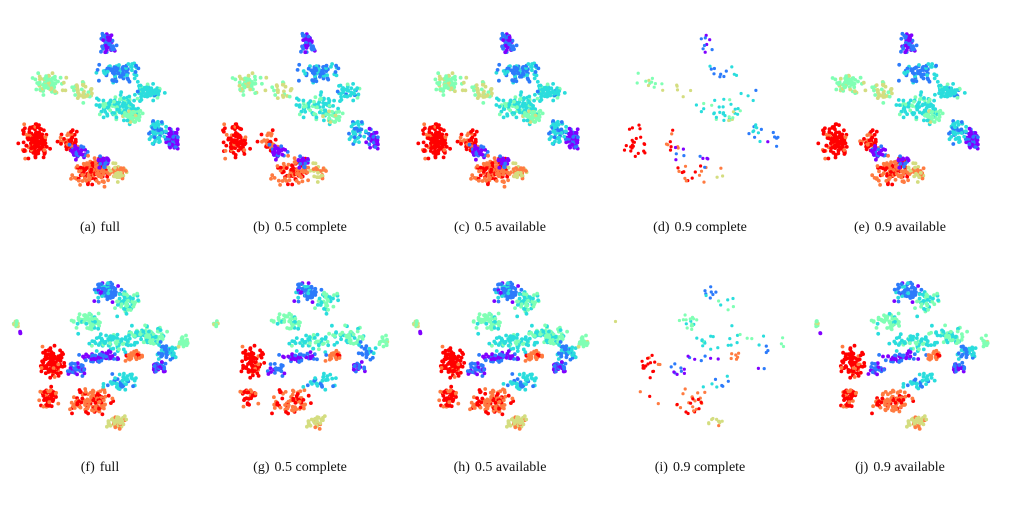 Image resolution: width=1012 pixels, height=506 pixels. Describe the element at coordinates (900, 128) in the screenshot. I see `panel-e: (e) 0.9 available` at that location.